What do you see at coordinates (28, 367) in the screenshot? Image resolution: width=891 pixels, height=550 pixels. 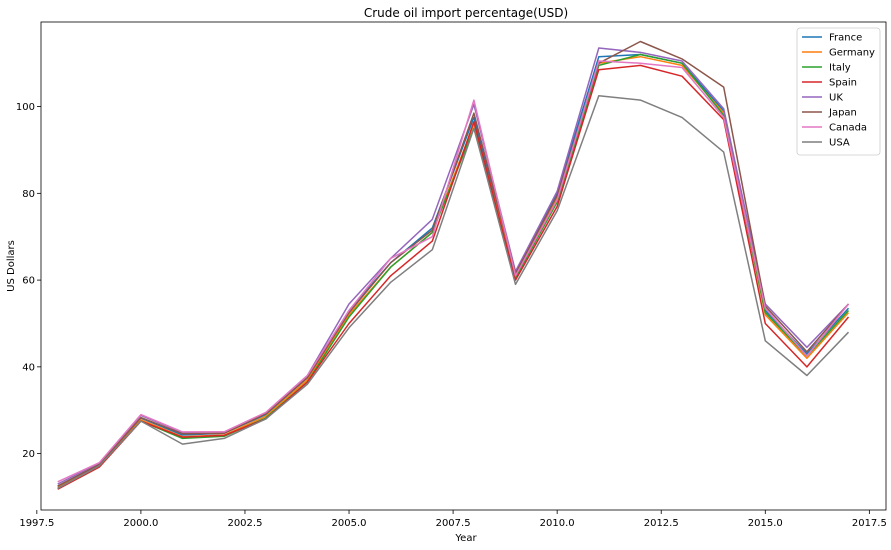 I see `y-tick-label: 40` at bounding box center [28, 367].